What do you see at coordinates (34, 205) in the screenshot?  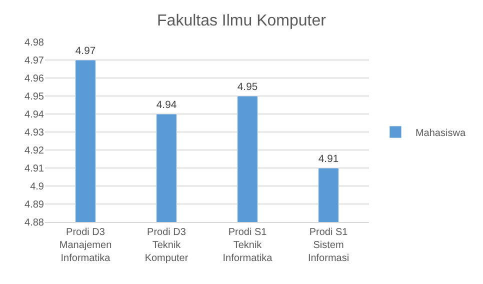 I see `y-tick-label: 4.89` at bounding box center [34, 205].